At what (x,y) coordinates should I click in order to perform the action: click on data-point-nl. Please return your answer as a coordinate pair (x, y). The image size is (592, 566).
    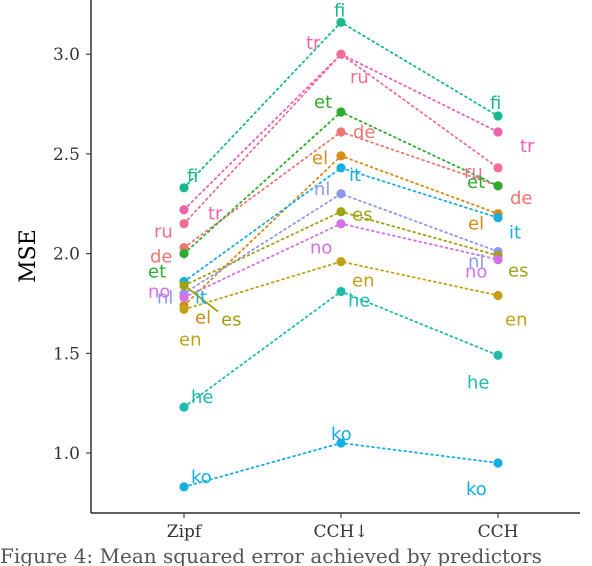
    Looking at the image, I should click on (341, 194).